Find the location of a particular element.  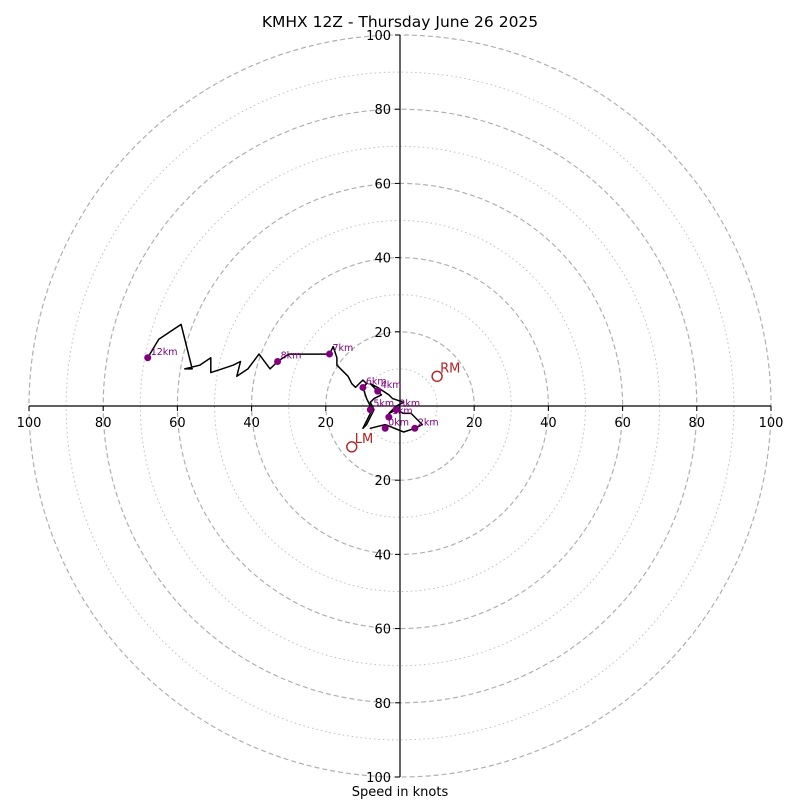

height-marker-label: 7km is located at coordinates (343, 348).